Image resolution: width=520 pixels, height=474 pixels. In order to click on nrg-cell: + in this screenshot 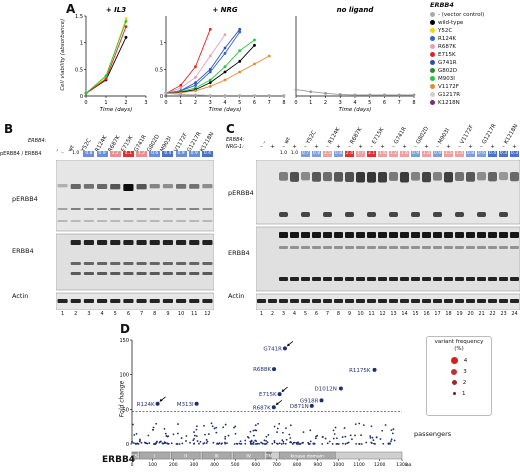, I will do `click(470, 147)`.